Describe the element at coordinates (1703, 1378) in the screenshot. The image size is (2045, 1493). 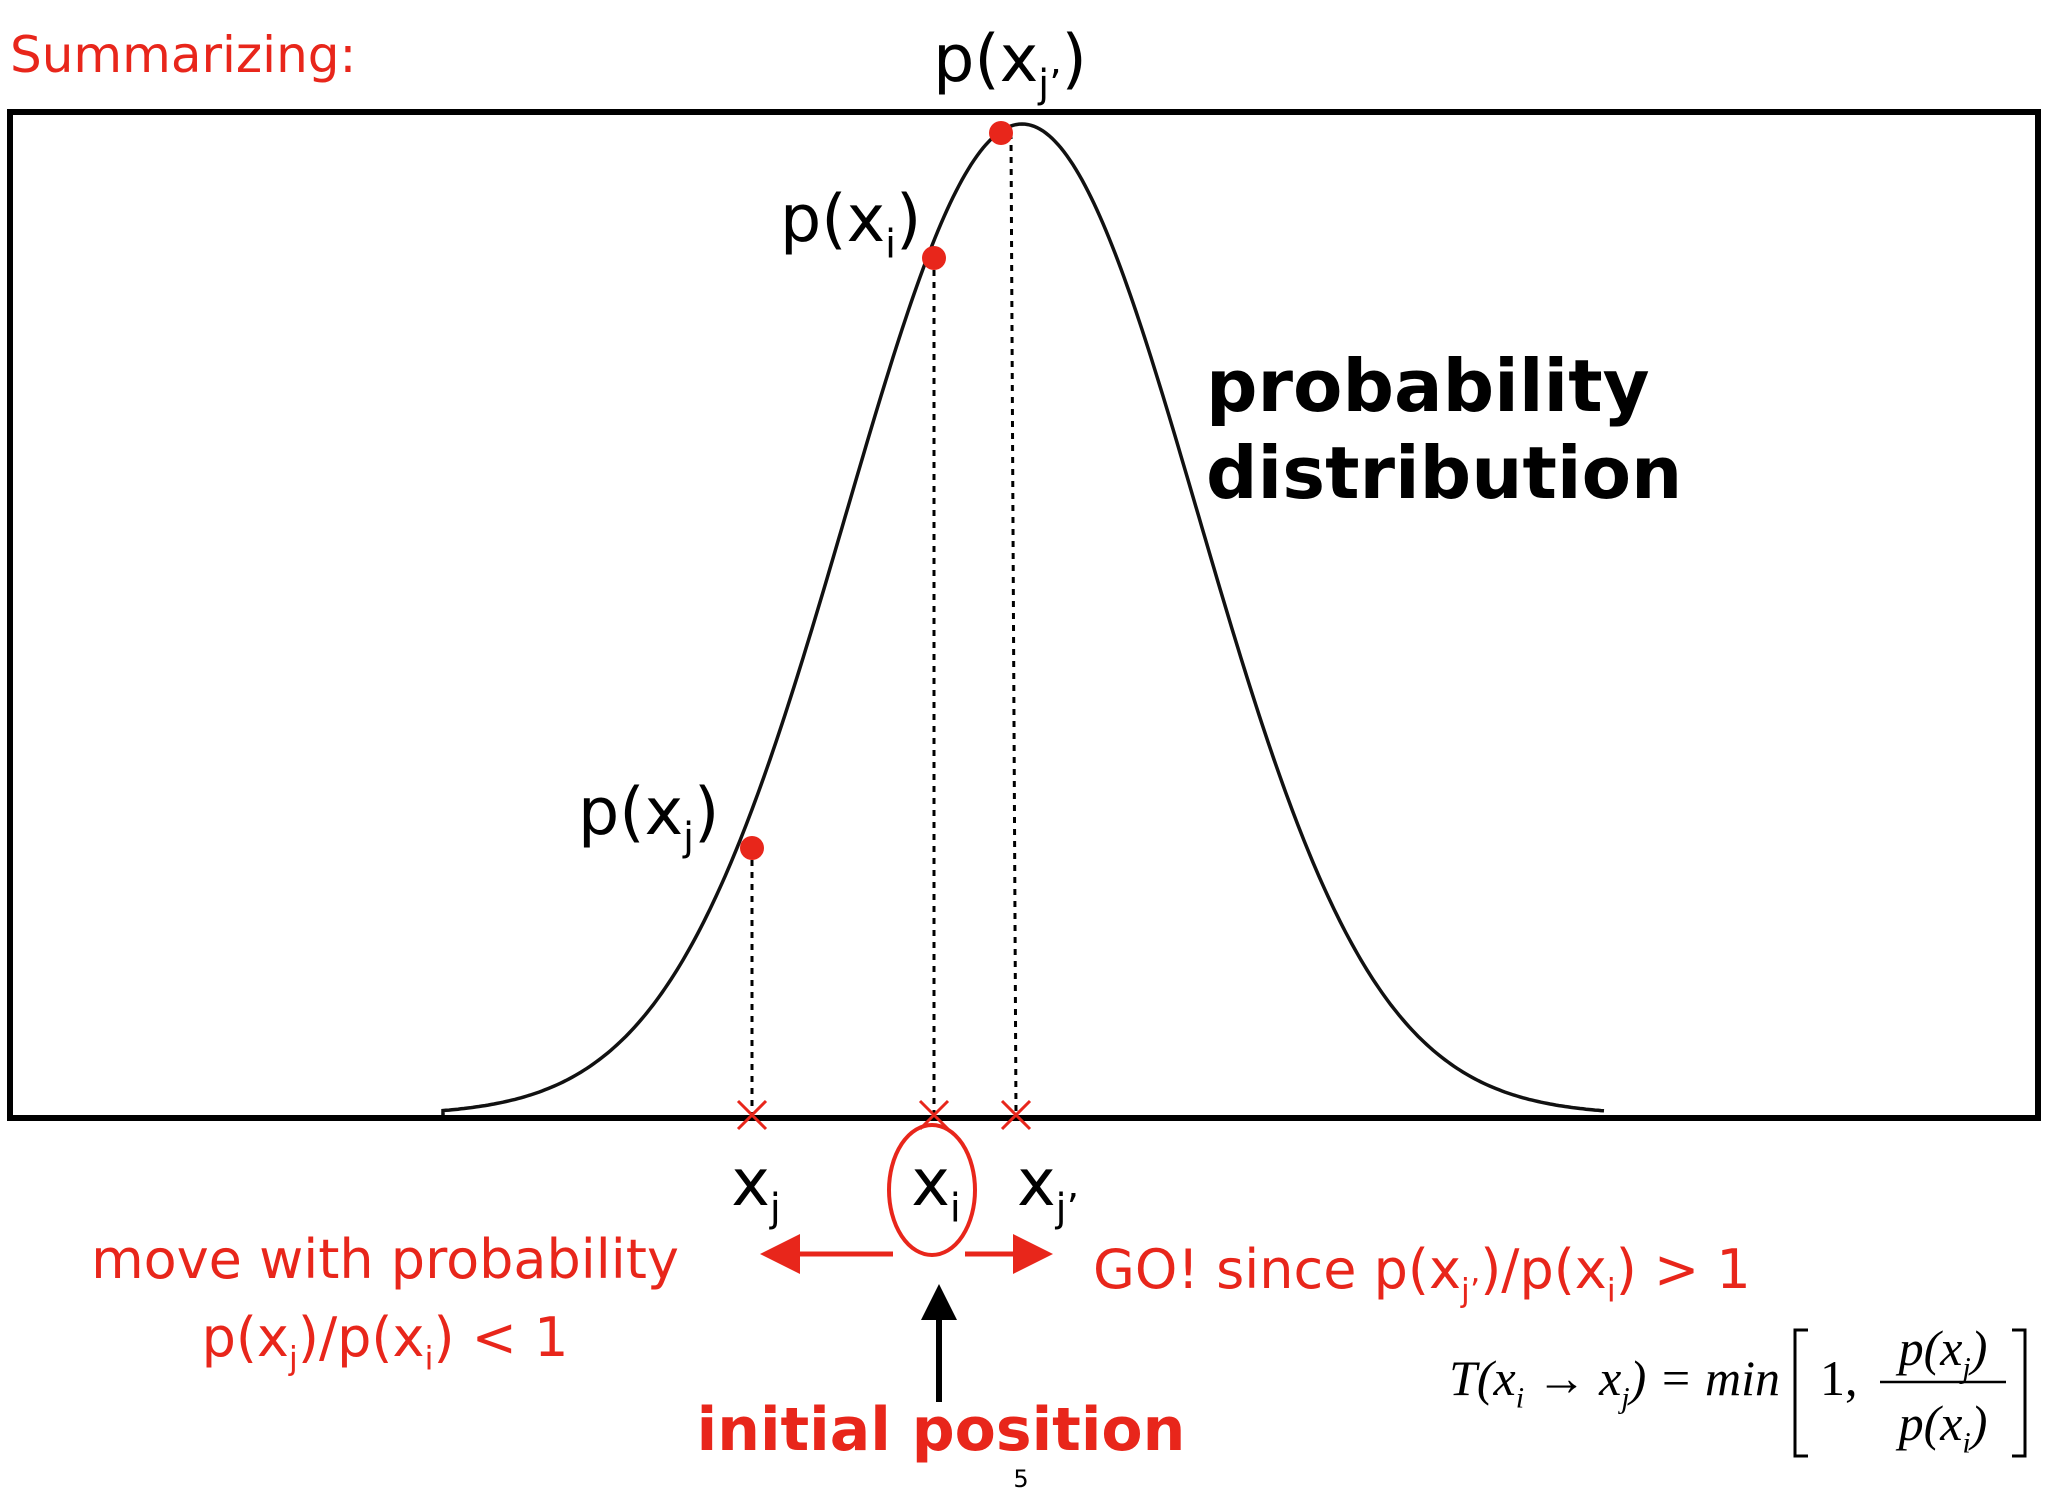
I see `text-run: ) = min` at that location.